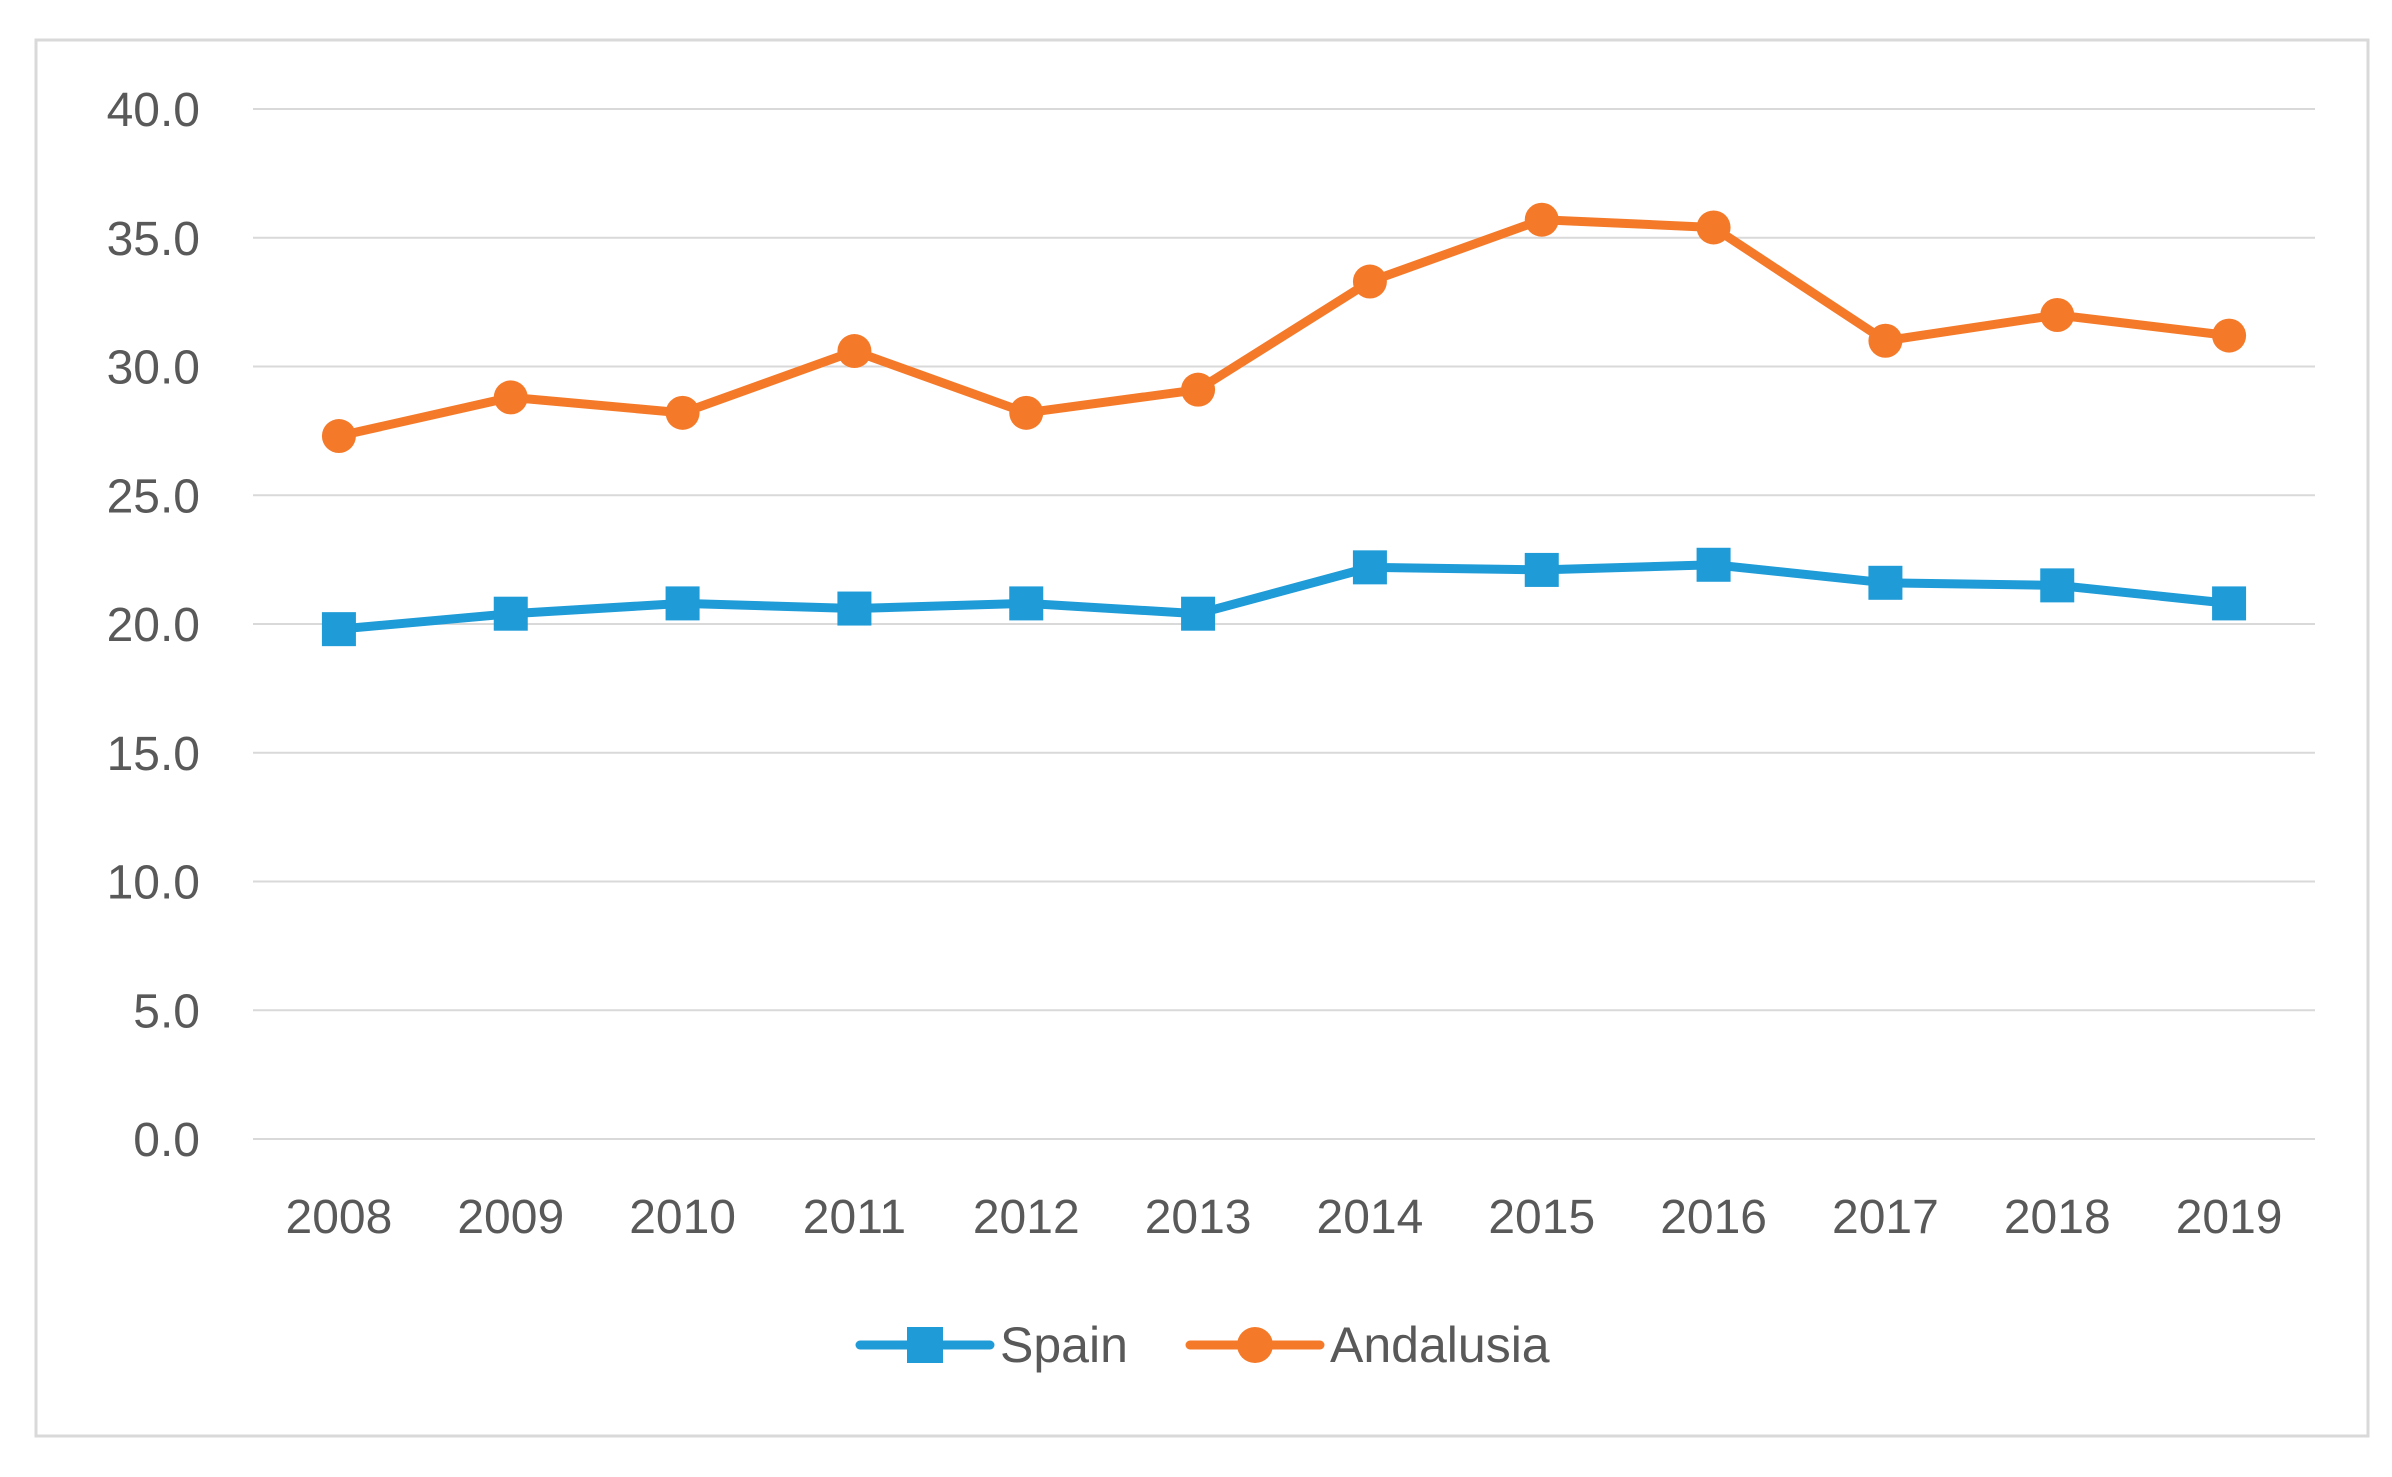  Describe the element at coordinates (153, 883) in the screenshot. I see `y-tick-label: 10.0` at that location.